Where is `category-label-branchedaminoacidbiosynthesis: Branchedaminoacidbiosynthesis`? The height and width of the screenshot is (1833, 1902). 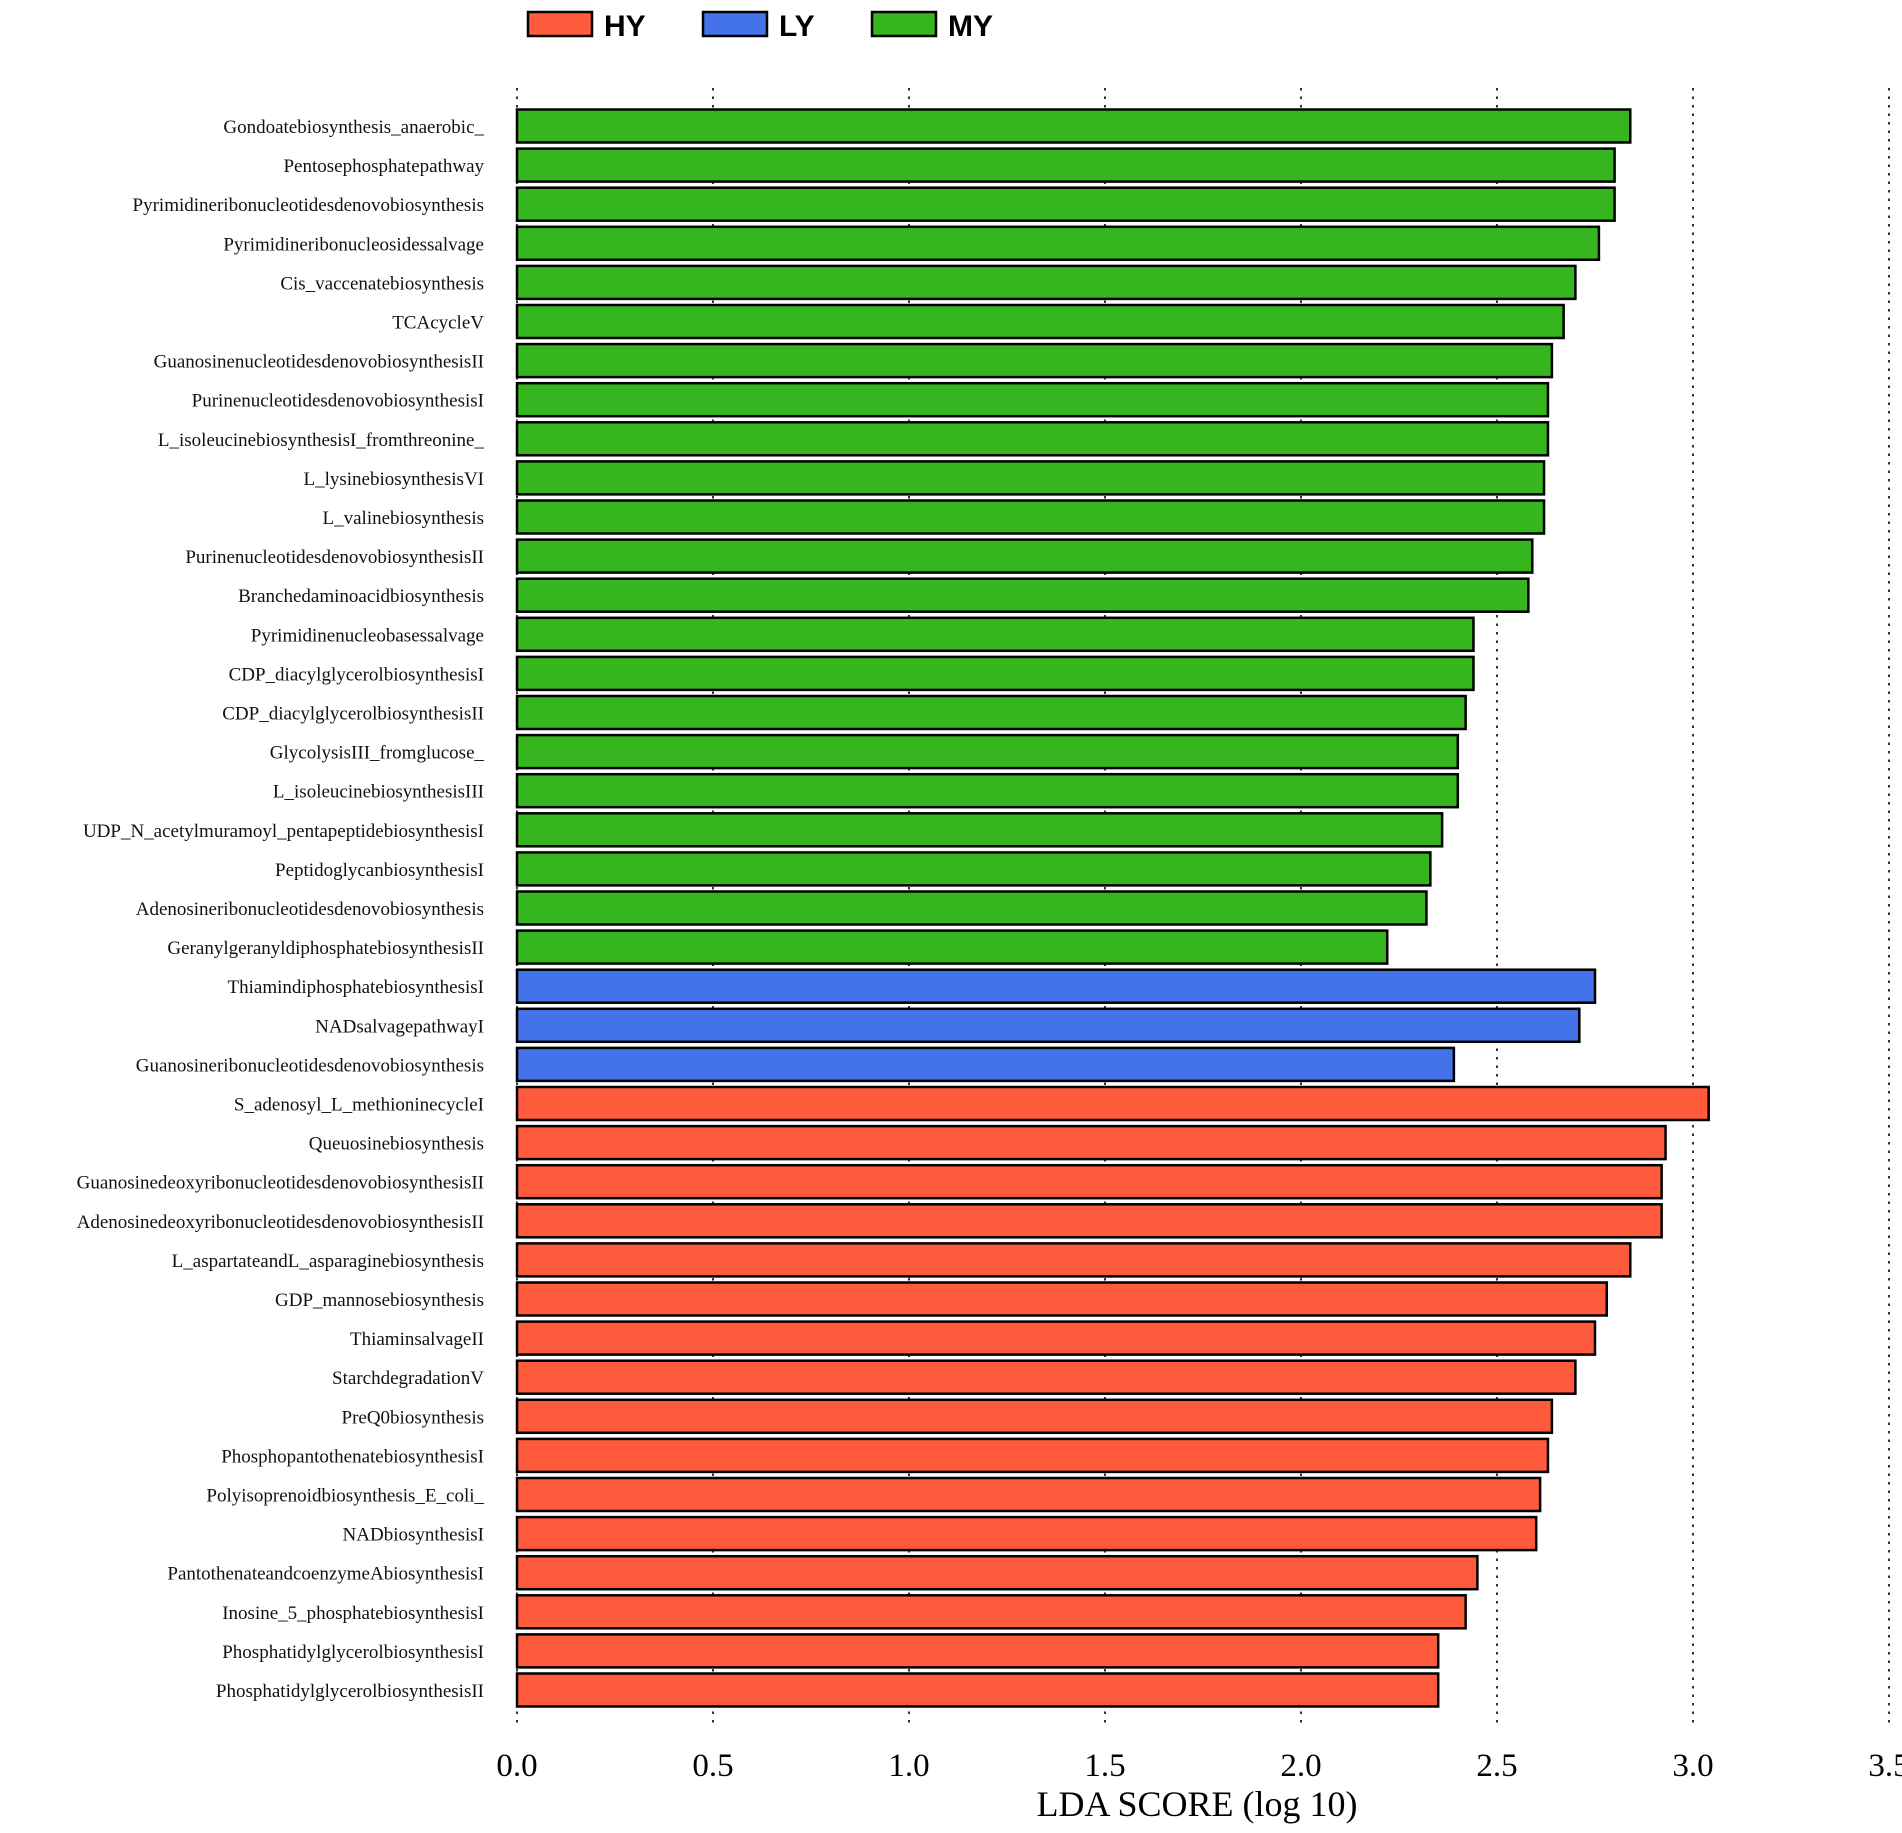
category-label-branchedaminoacidbiosynthesis: Branchedaminoacidbiosynthesis is located at coordinates (361, 596).